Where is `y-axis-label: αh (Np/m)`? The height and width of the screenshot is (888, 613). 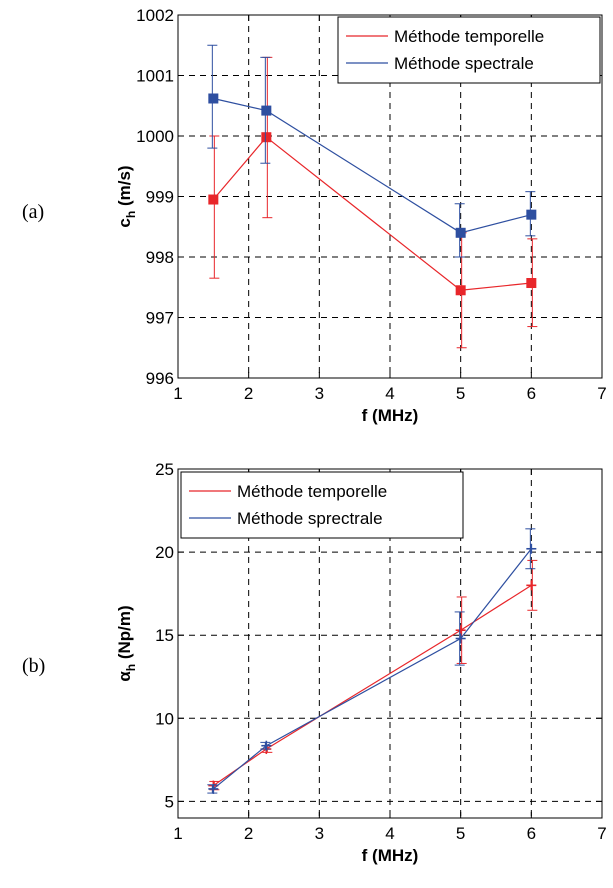 y-axis-label: αh (Np/m) is located at coordinates (126, 643).